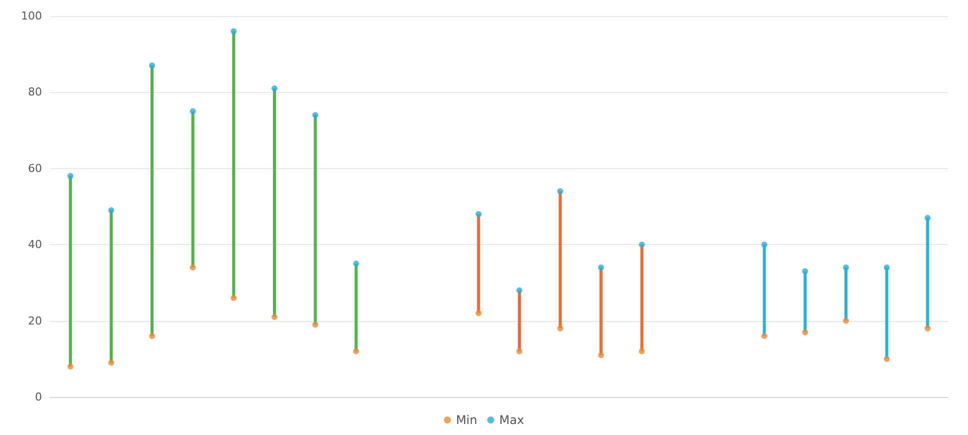 The height and width of the screenshot is (435, 968). Describe the element at coordinates (31, 16) in the screenshot. I see `y-tick-label: 100` at that location.